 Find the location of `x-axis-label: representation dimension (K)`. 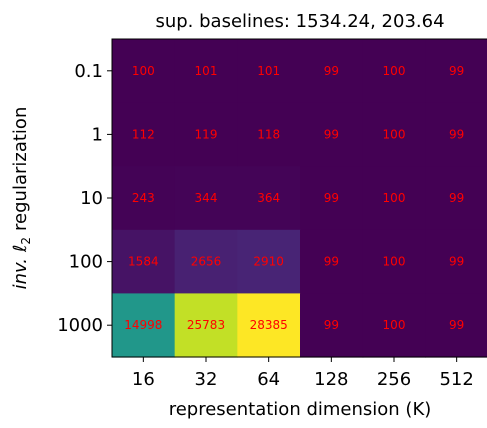

x-axis-label: representation dimension (K) is located at coordinates (300, 409).